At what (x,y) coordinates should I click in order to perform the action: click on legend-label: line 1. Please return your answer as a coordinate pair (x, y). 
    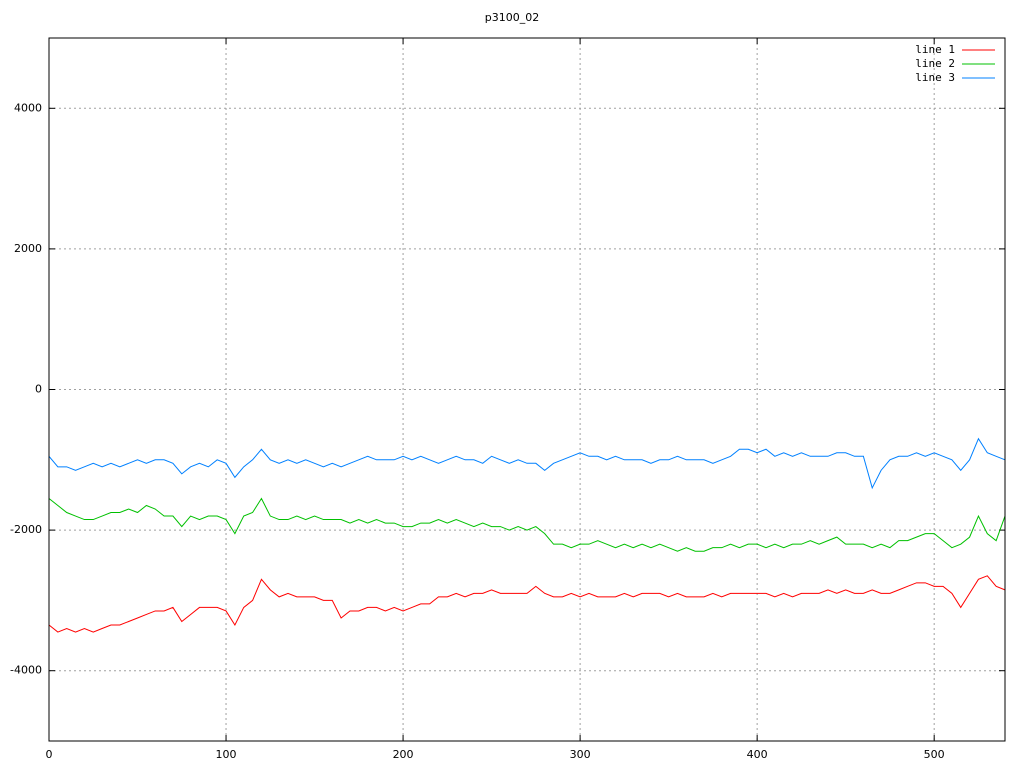
    Looking at the image, I should click on (935, 49).